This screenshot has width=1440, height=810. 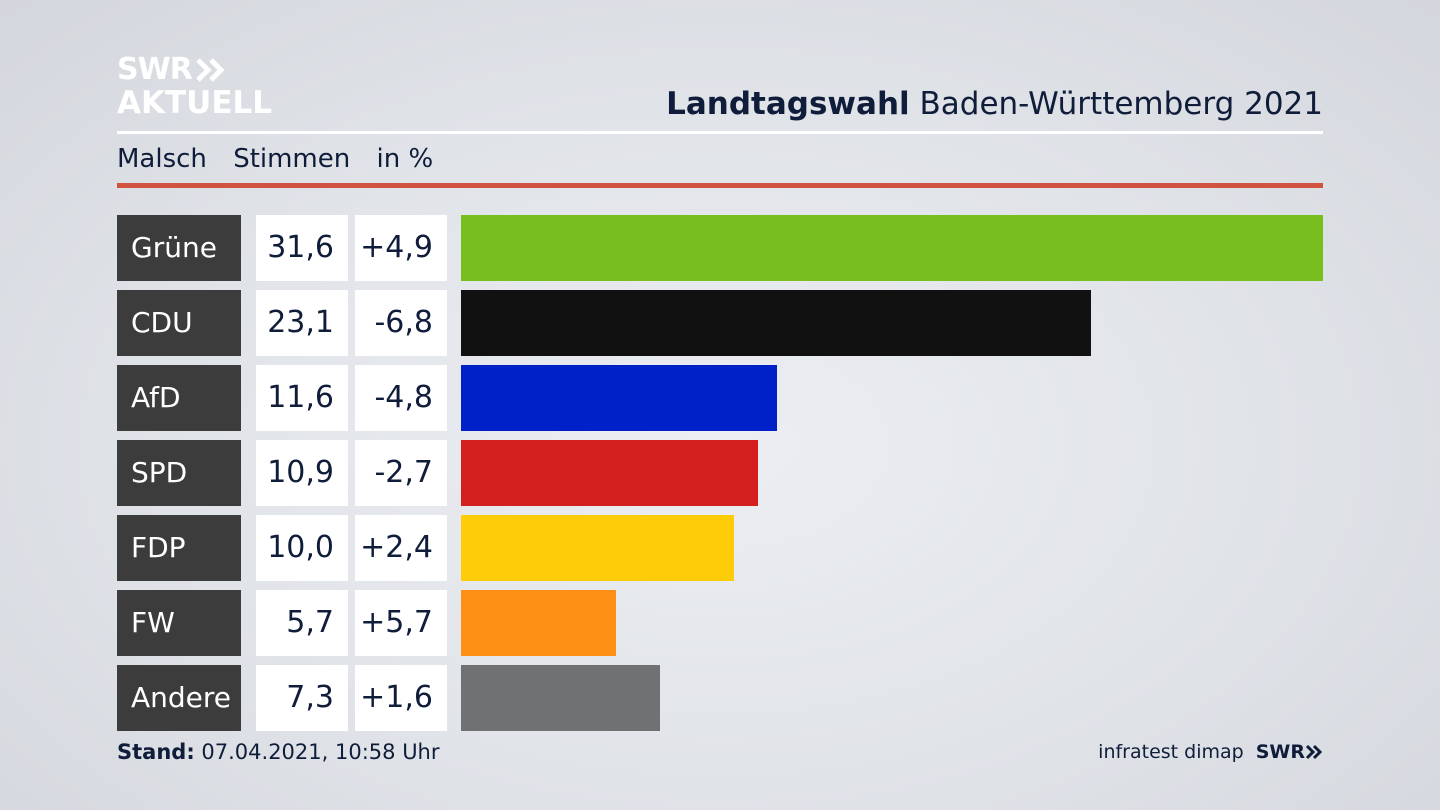 I want to click on title-bold: Landtagswahl, so click(x=788, y=104).